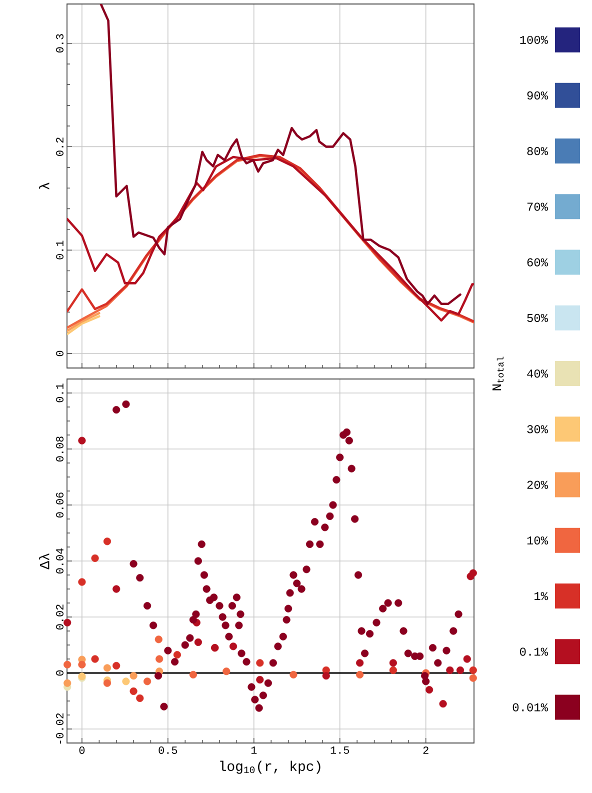  Describe the element at coordinates (60, 449) in the screenshot. I see `y-tick-label: 0.08` at that location.